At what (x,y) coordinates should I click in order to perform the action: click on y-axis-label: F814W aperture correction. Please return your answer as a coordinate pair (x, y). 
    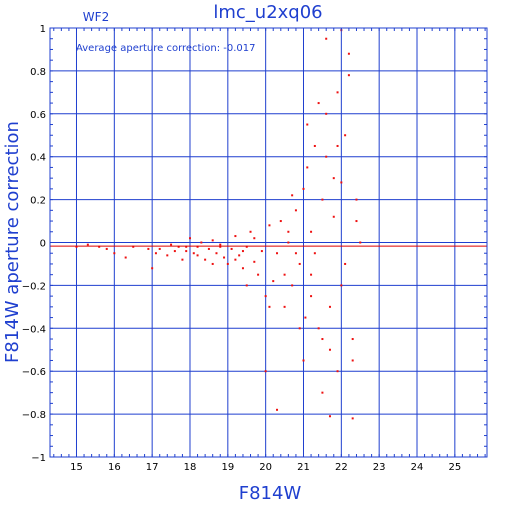
    Looking at the image, I should click on (12, 242).